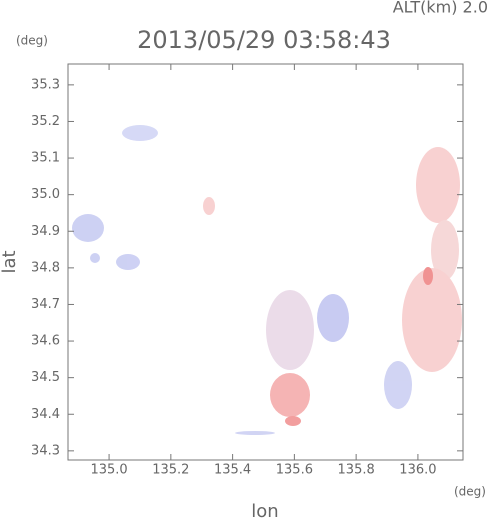  What do you see at coordinates (108, 470) in the screenshot?
I see `x-tick-label: 135.0` at bounding box center [108, 470].